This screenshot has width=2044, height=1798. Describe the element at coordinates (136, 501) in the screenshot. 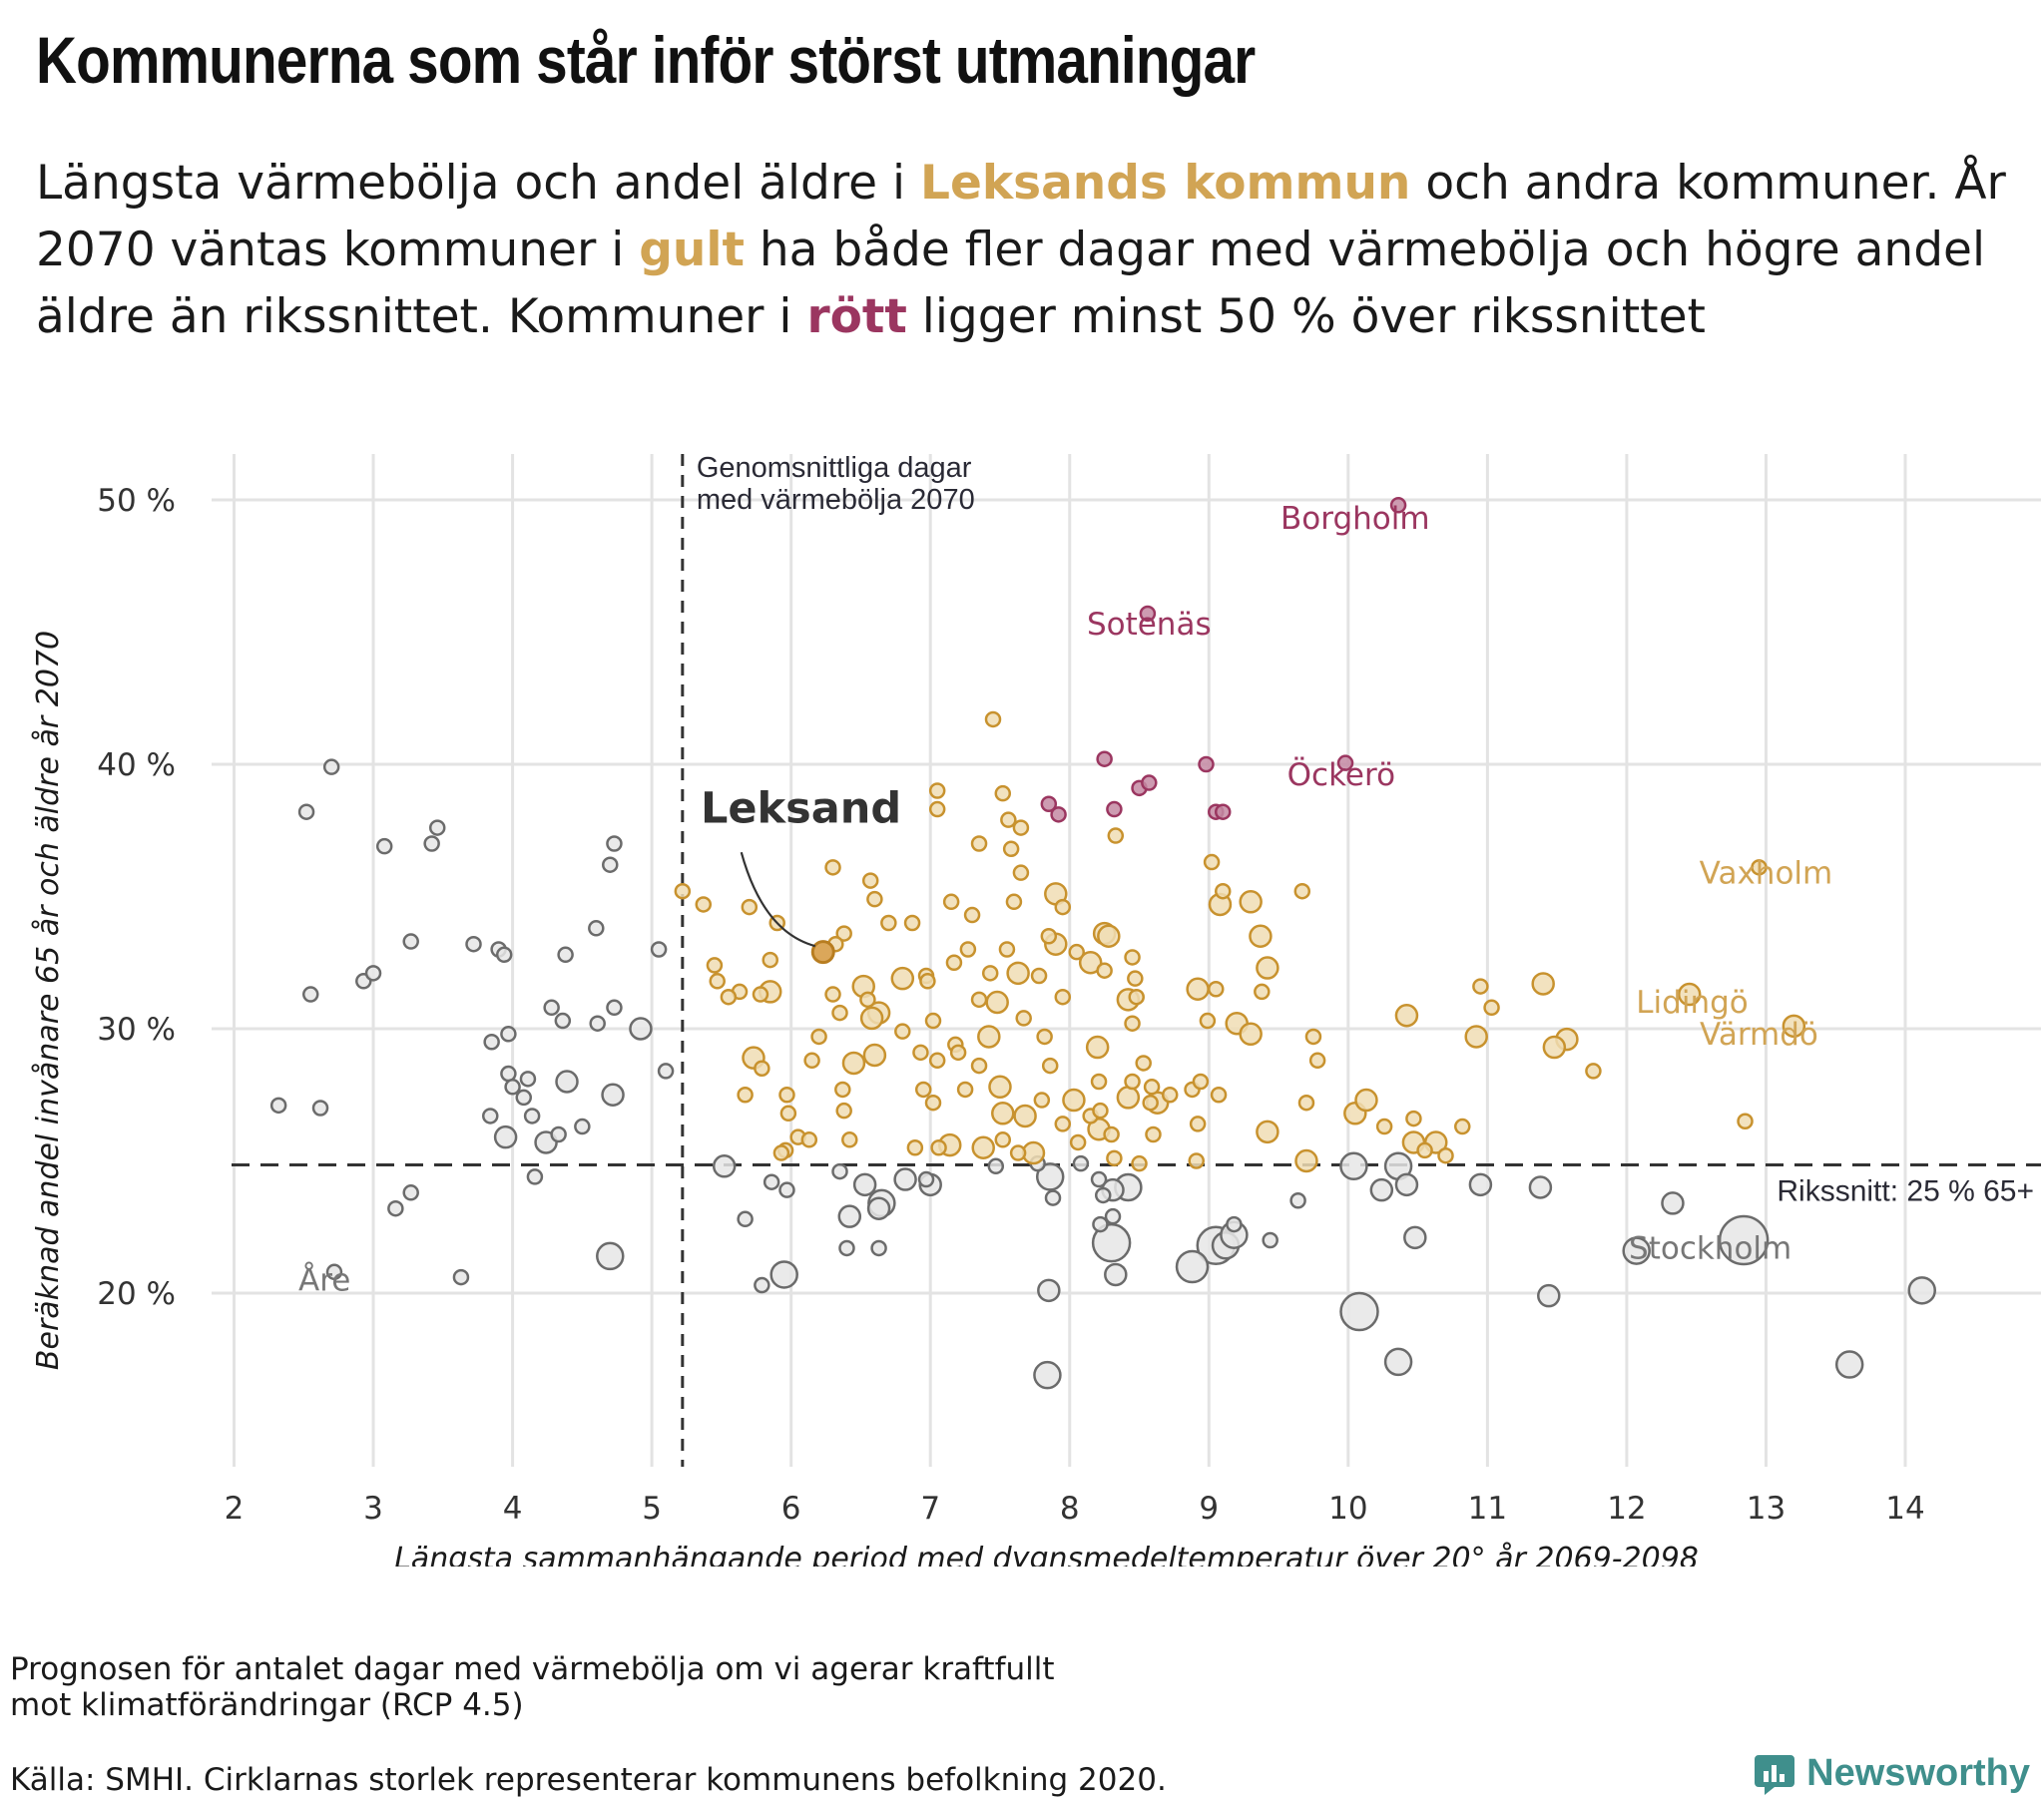

I see `y-tick-label: 50 %` at that location.